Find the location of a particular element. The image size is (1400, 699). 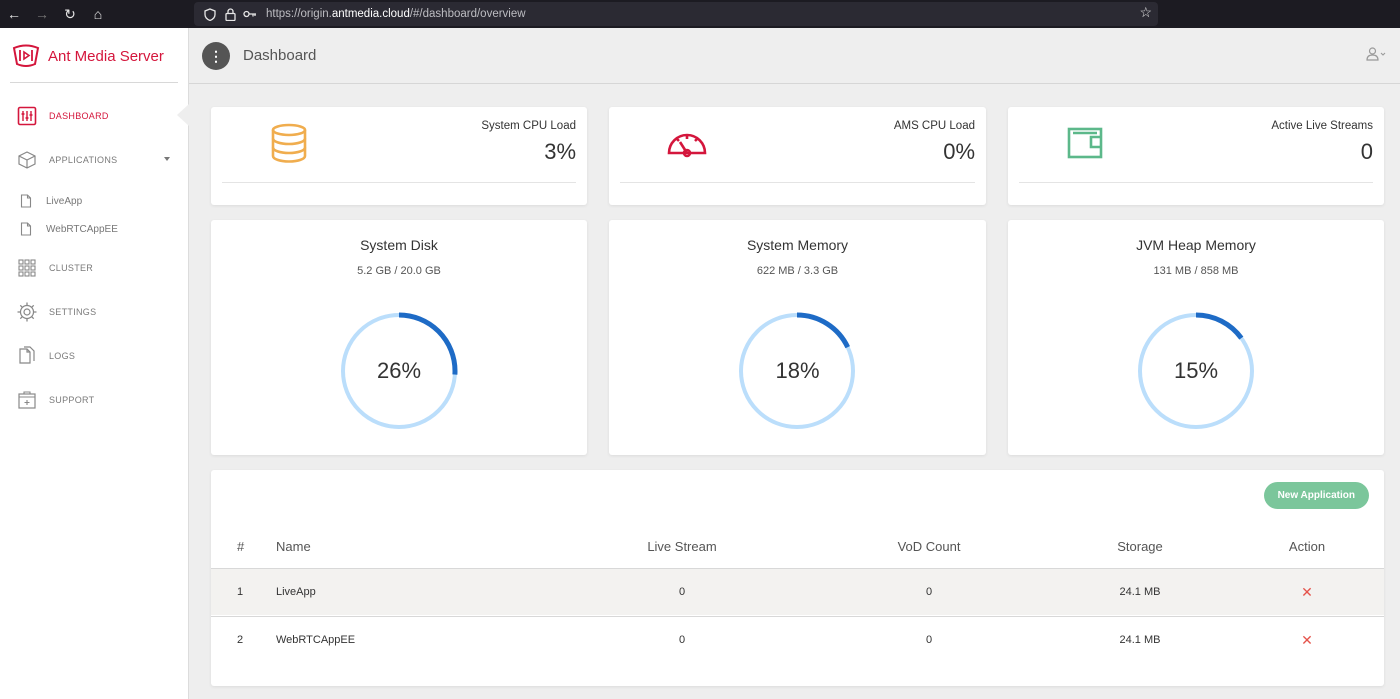

sidebar-app-label: LiveApp is located at coordinates (64, 201).